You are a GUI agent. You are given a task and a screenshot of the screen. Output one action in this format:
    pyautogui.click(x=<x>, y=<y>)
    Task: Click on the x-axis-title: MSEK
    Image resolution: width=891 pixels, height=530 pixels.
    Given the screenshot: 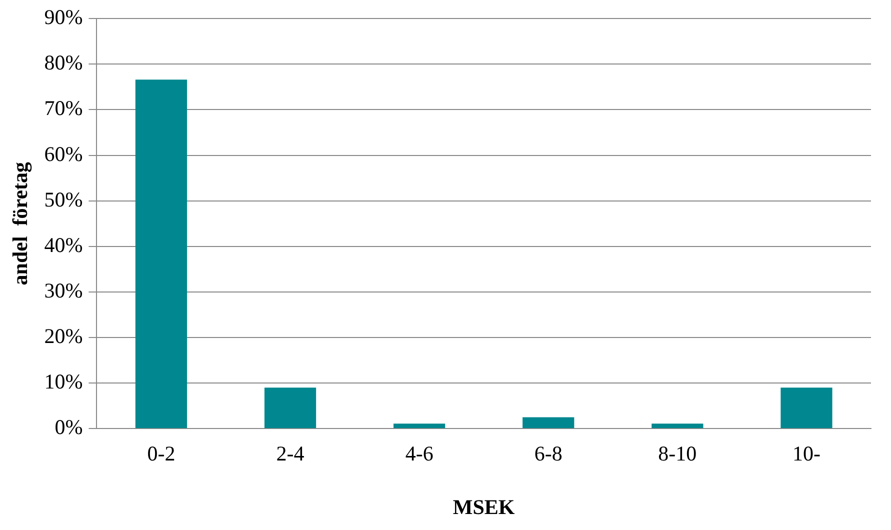 What is the action you would take?
    pyautogui.click(x=484, y=506)
    